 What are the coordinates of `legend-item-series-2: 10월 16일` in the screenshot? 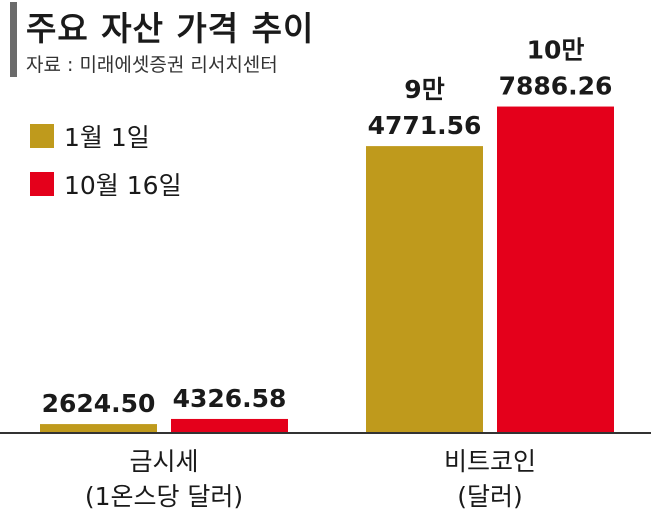 It's located at (106, 184).